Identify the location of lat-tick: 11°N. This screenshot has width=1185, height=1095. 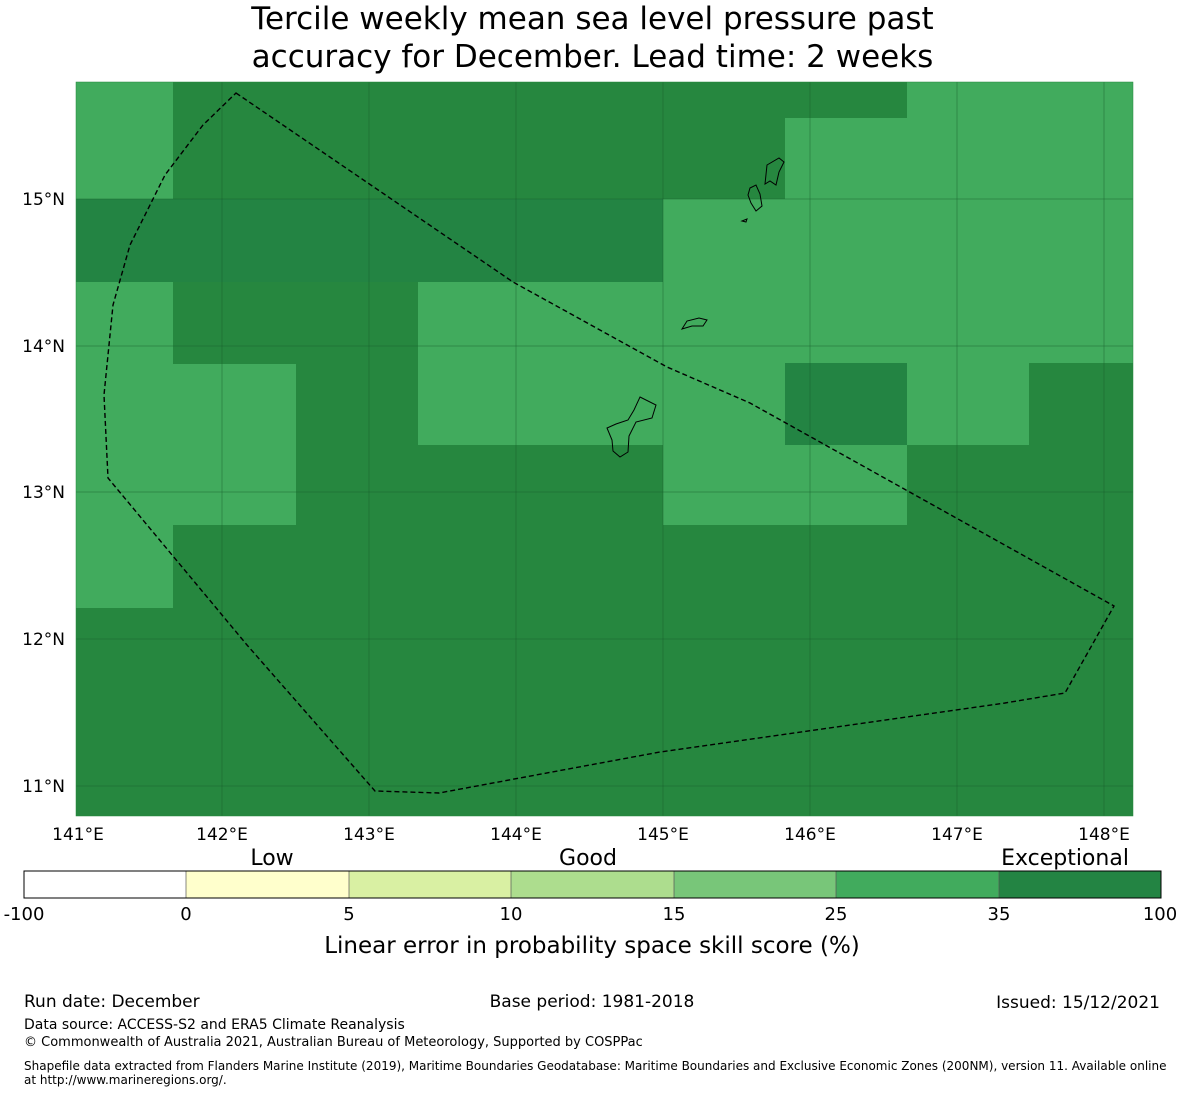
(43, 787).